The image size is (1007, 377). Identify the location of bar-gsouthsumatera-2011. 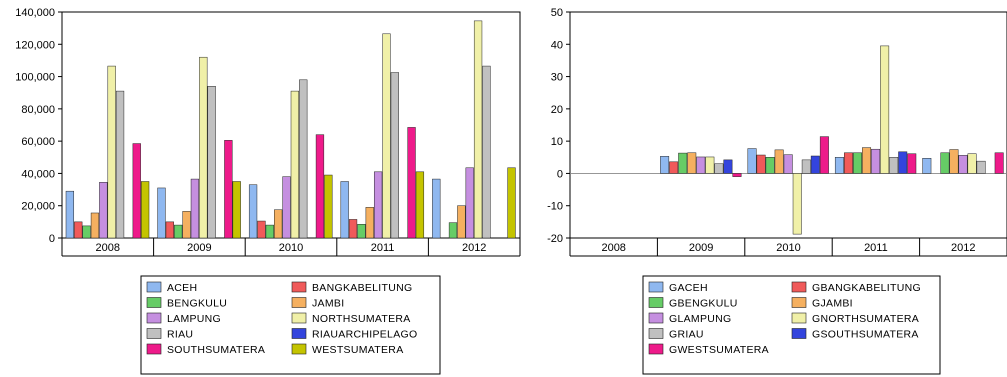
(903, 162).